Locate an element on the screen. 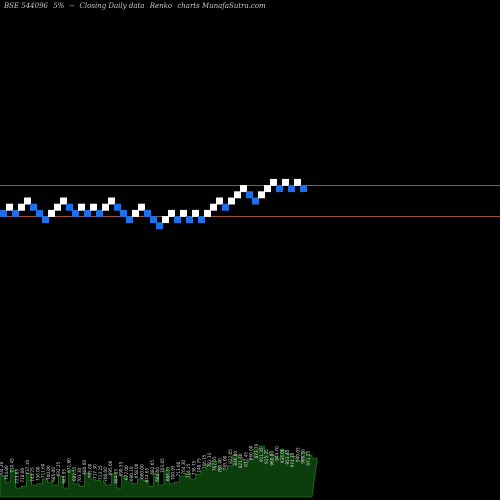 This screenshot has height=500, width=500. volume-label: 714.25 is located at coordinates (188, 470).